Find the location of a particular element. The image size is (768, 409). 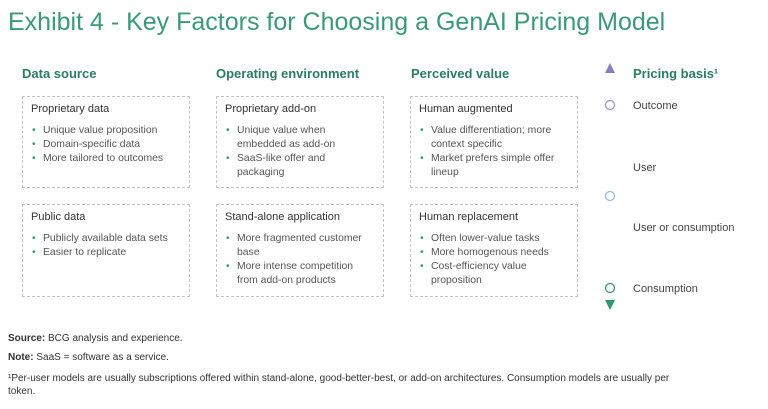

pricing-level-consumption: Consumption is located at coordinates (665, 289).